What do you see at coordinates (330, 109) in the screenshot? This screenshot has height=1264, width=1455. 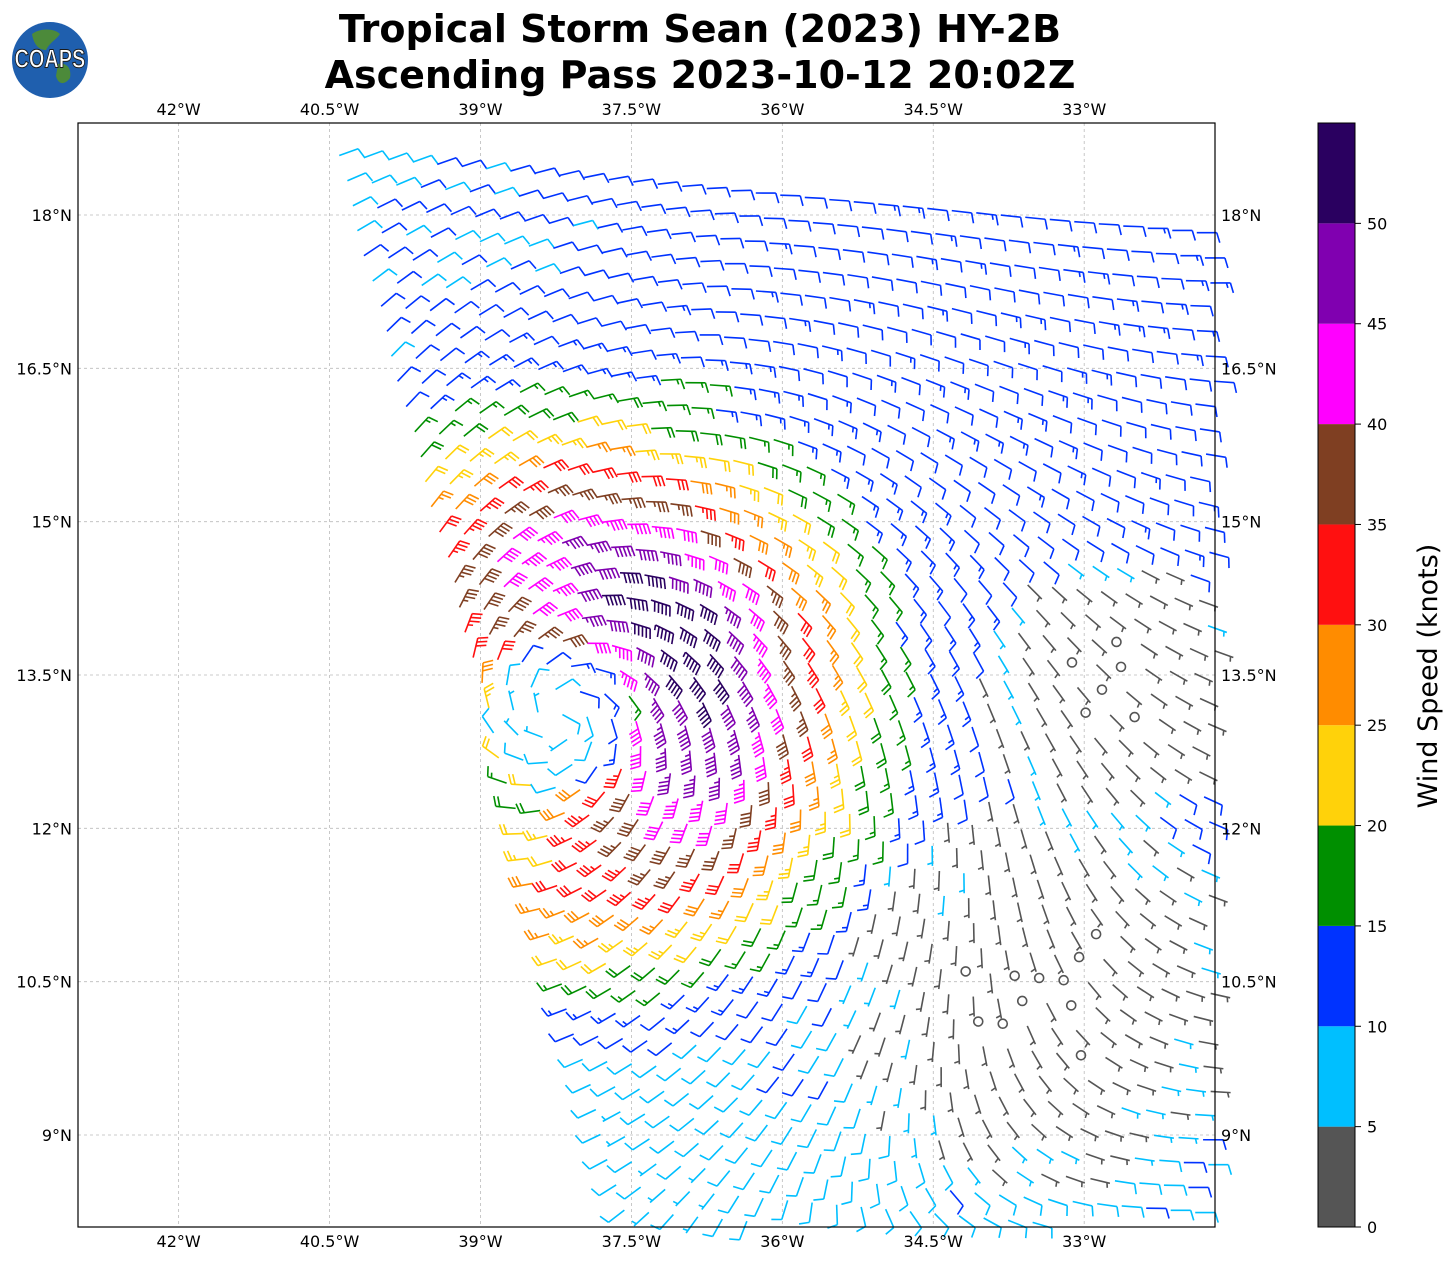 I see `lon-tick-label-top: 40.5°W` at bounding box center [330, 109].